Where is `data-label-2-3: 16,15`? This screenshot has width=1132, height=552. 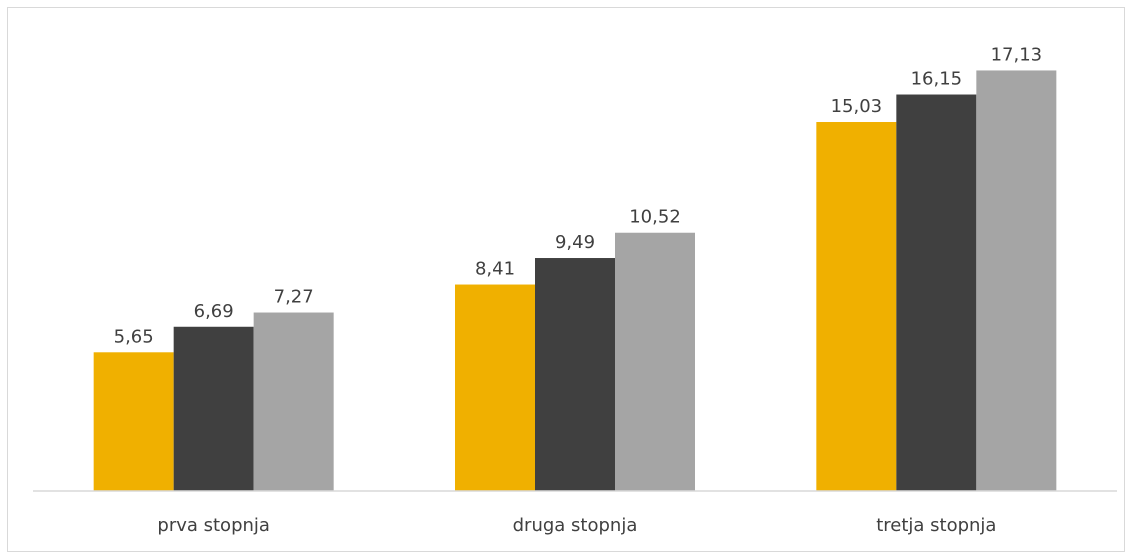 data-label-2-3: 16,15 is located at coordinates (937, 79).